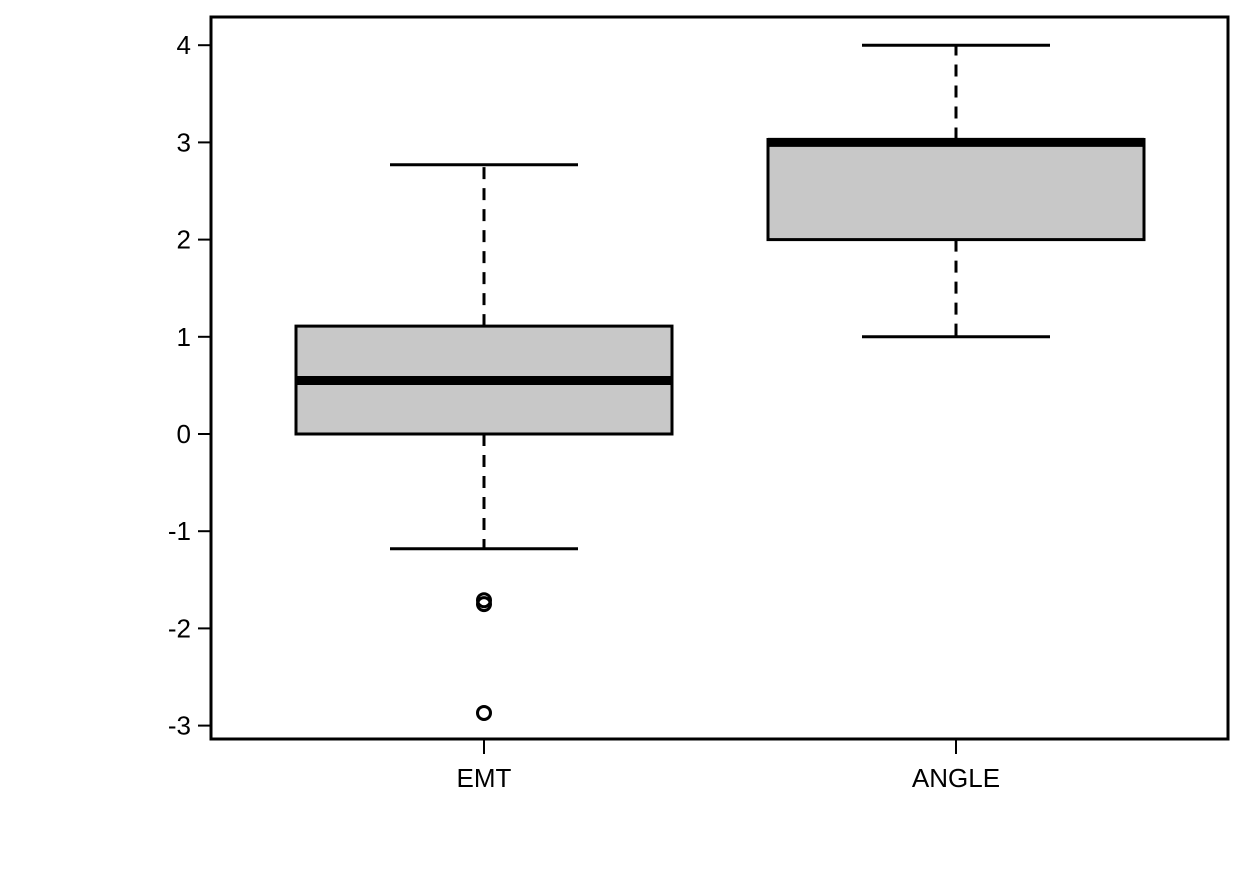 This screenshot has height=869, width=1248. I want to click on y-axis: -3 -2 -1 0 1 2 3 4, so click(189, 385).